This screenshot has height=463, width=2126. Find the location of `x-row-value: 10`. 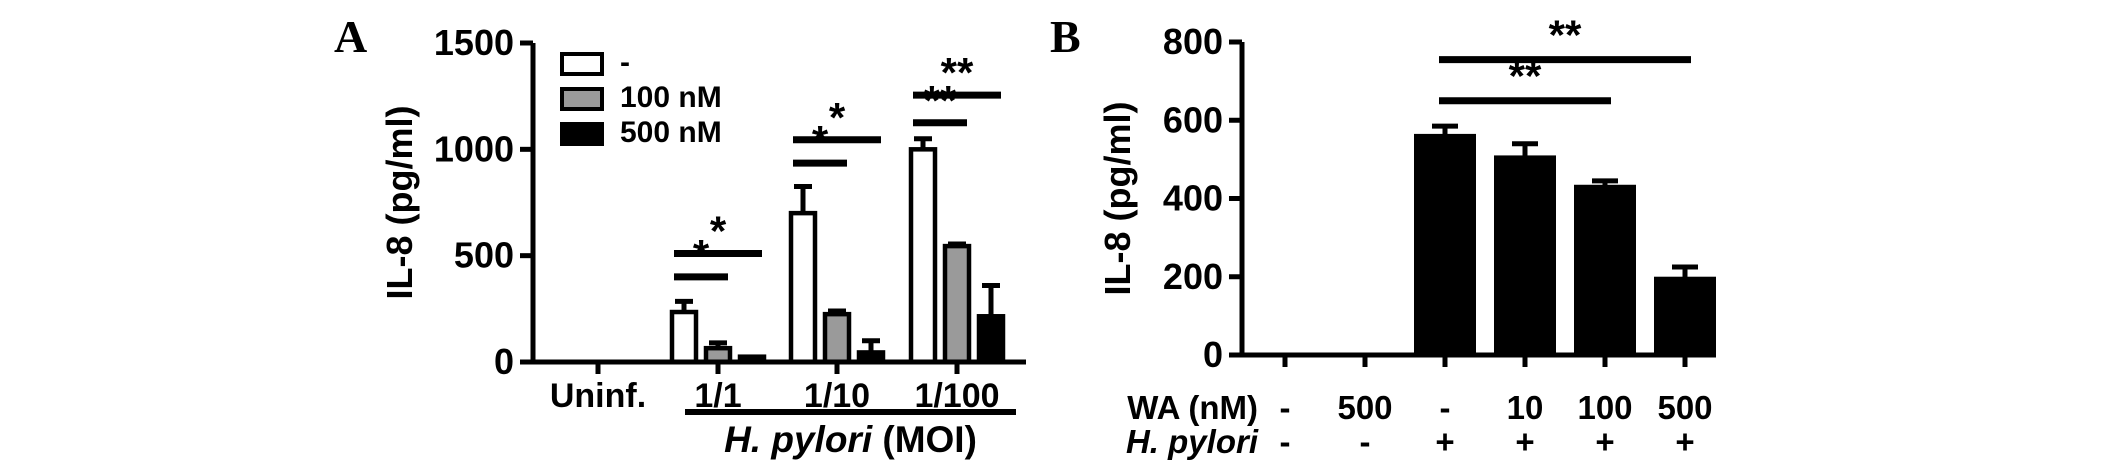

x-row-value: 10 is located at coordinates (1525, 407).